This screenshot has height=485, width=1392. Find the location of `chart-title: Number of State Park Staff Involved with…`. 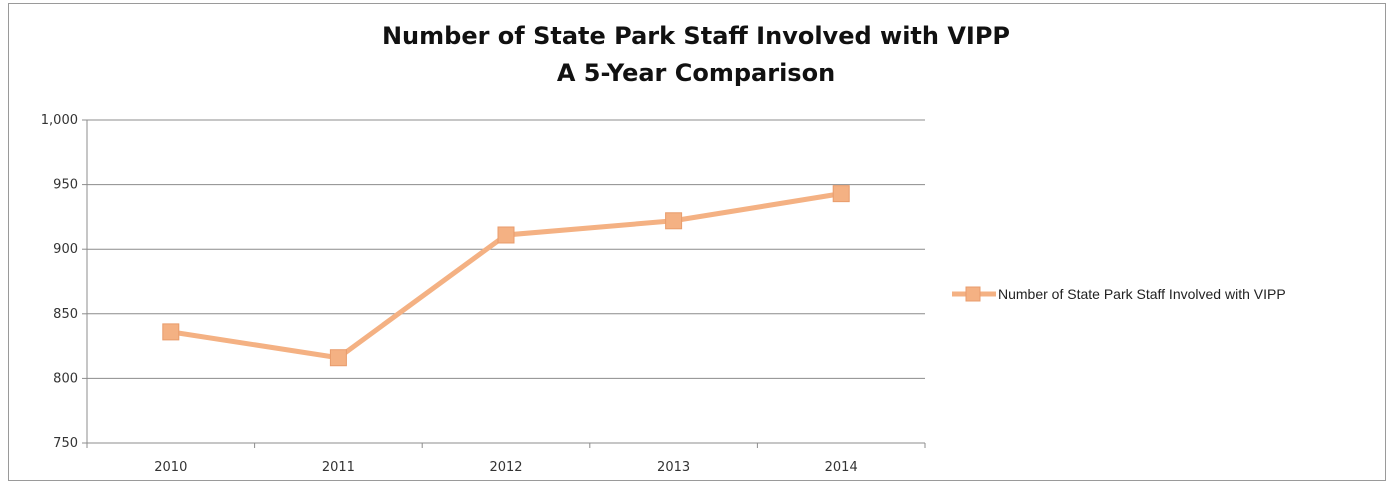

chart-title: Number of State Park Staff Involved with… is located at coordinates (696, 36).